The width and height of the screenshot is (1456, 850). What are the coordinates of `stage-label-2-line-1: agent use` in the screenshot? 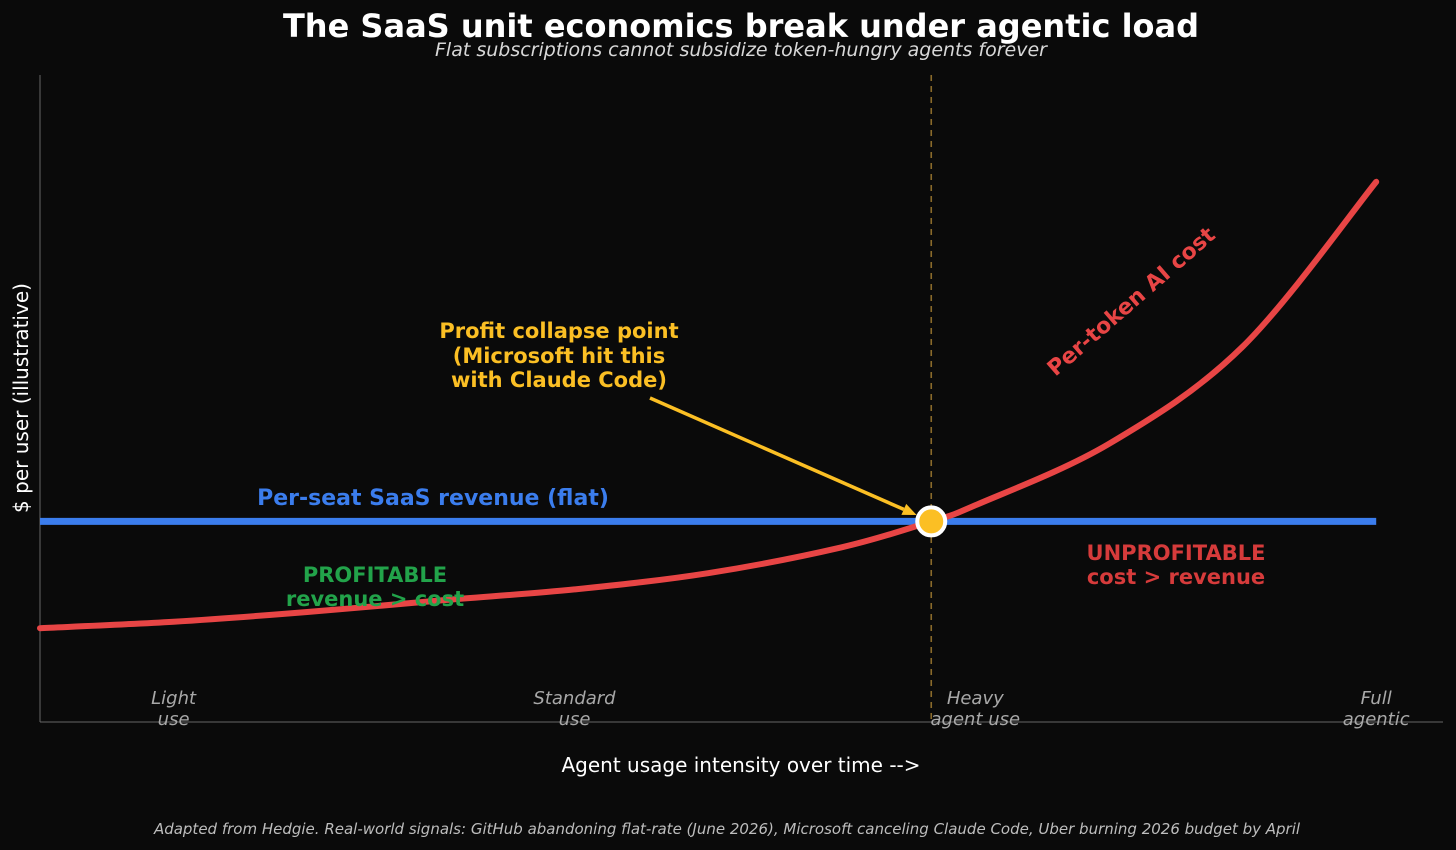 It's located at (976, 719).